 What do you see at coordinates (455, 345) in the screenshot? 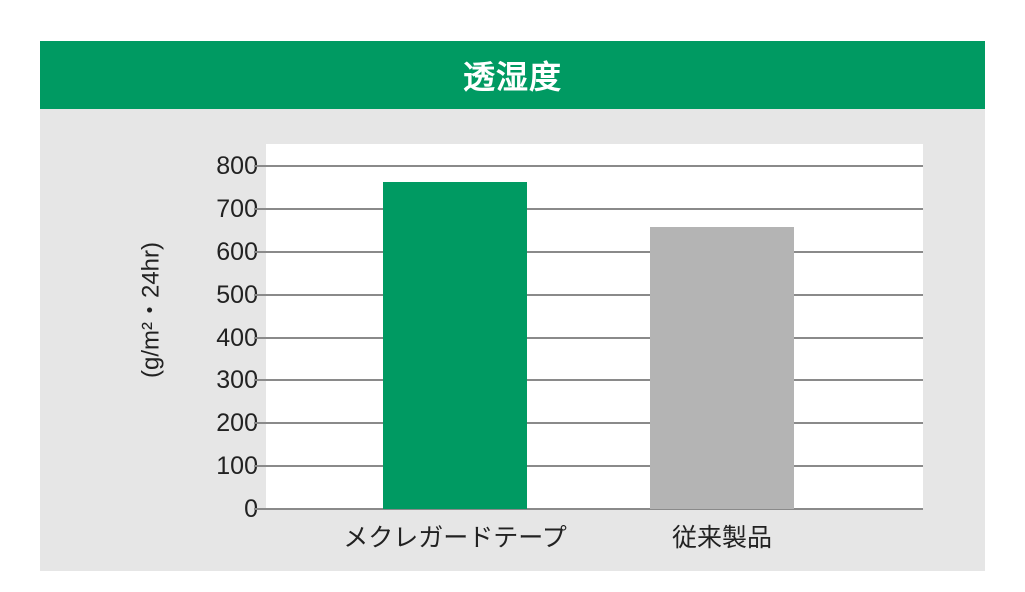
I see `bar-mekuregard-tape` at bounding box center [455, 345].